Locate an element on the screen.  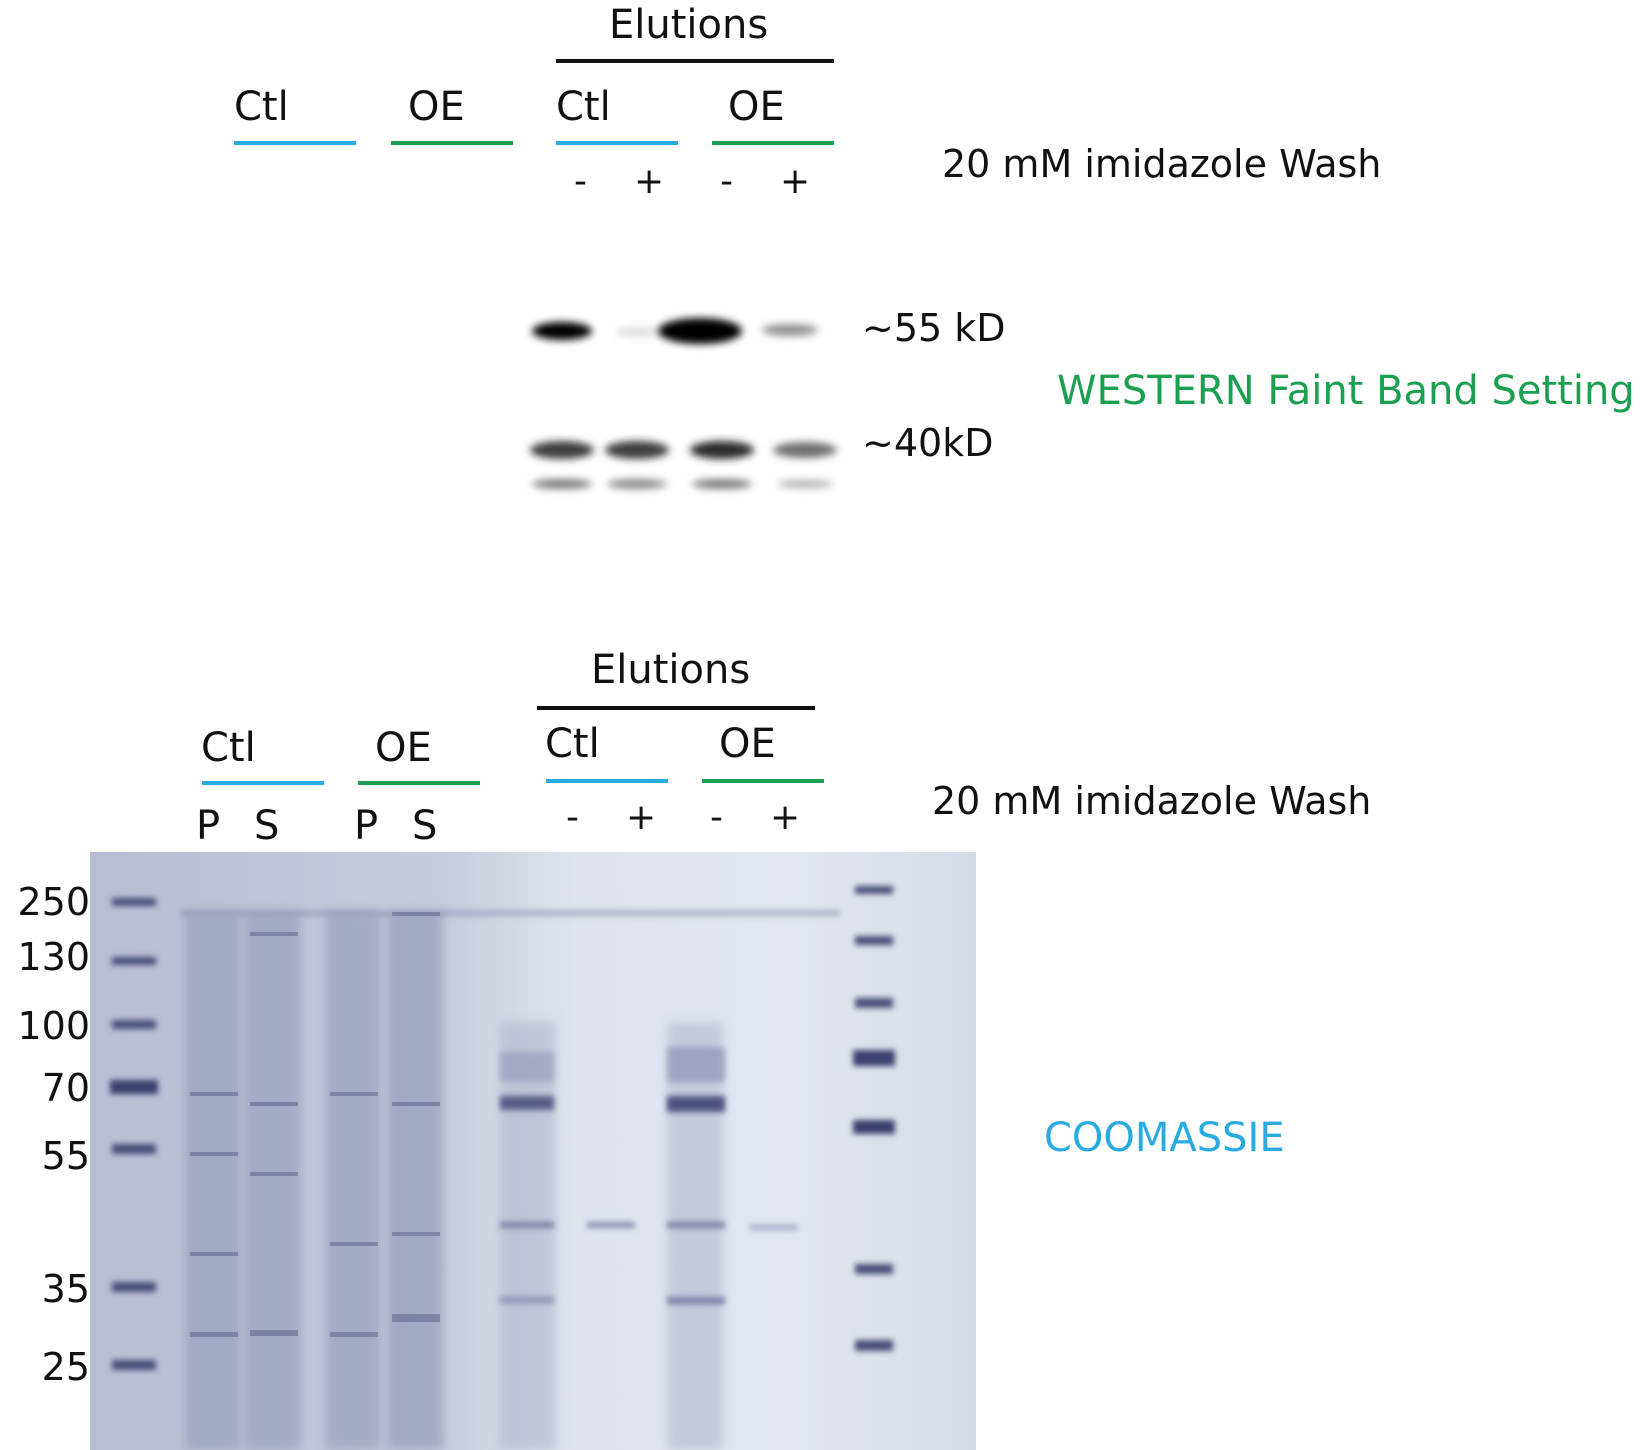
western-oe-label-2: OE is located at coordinates (756, 107).